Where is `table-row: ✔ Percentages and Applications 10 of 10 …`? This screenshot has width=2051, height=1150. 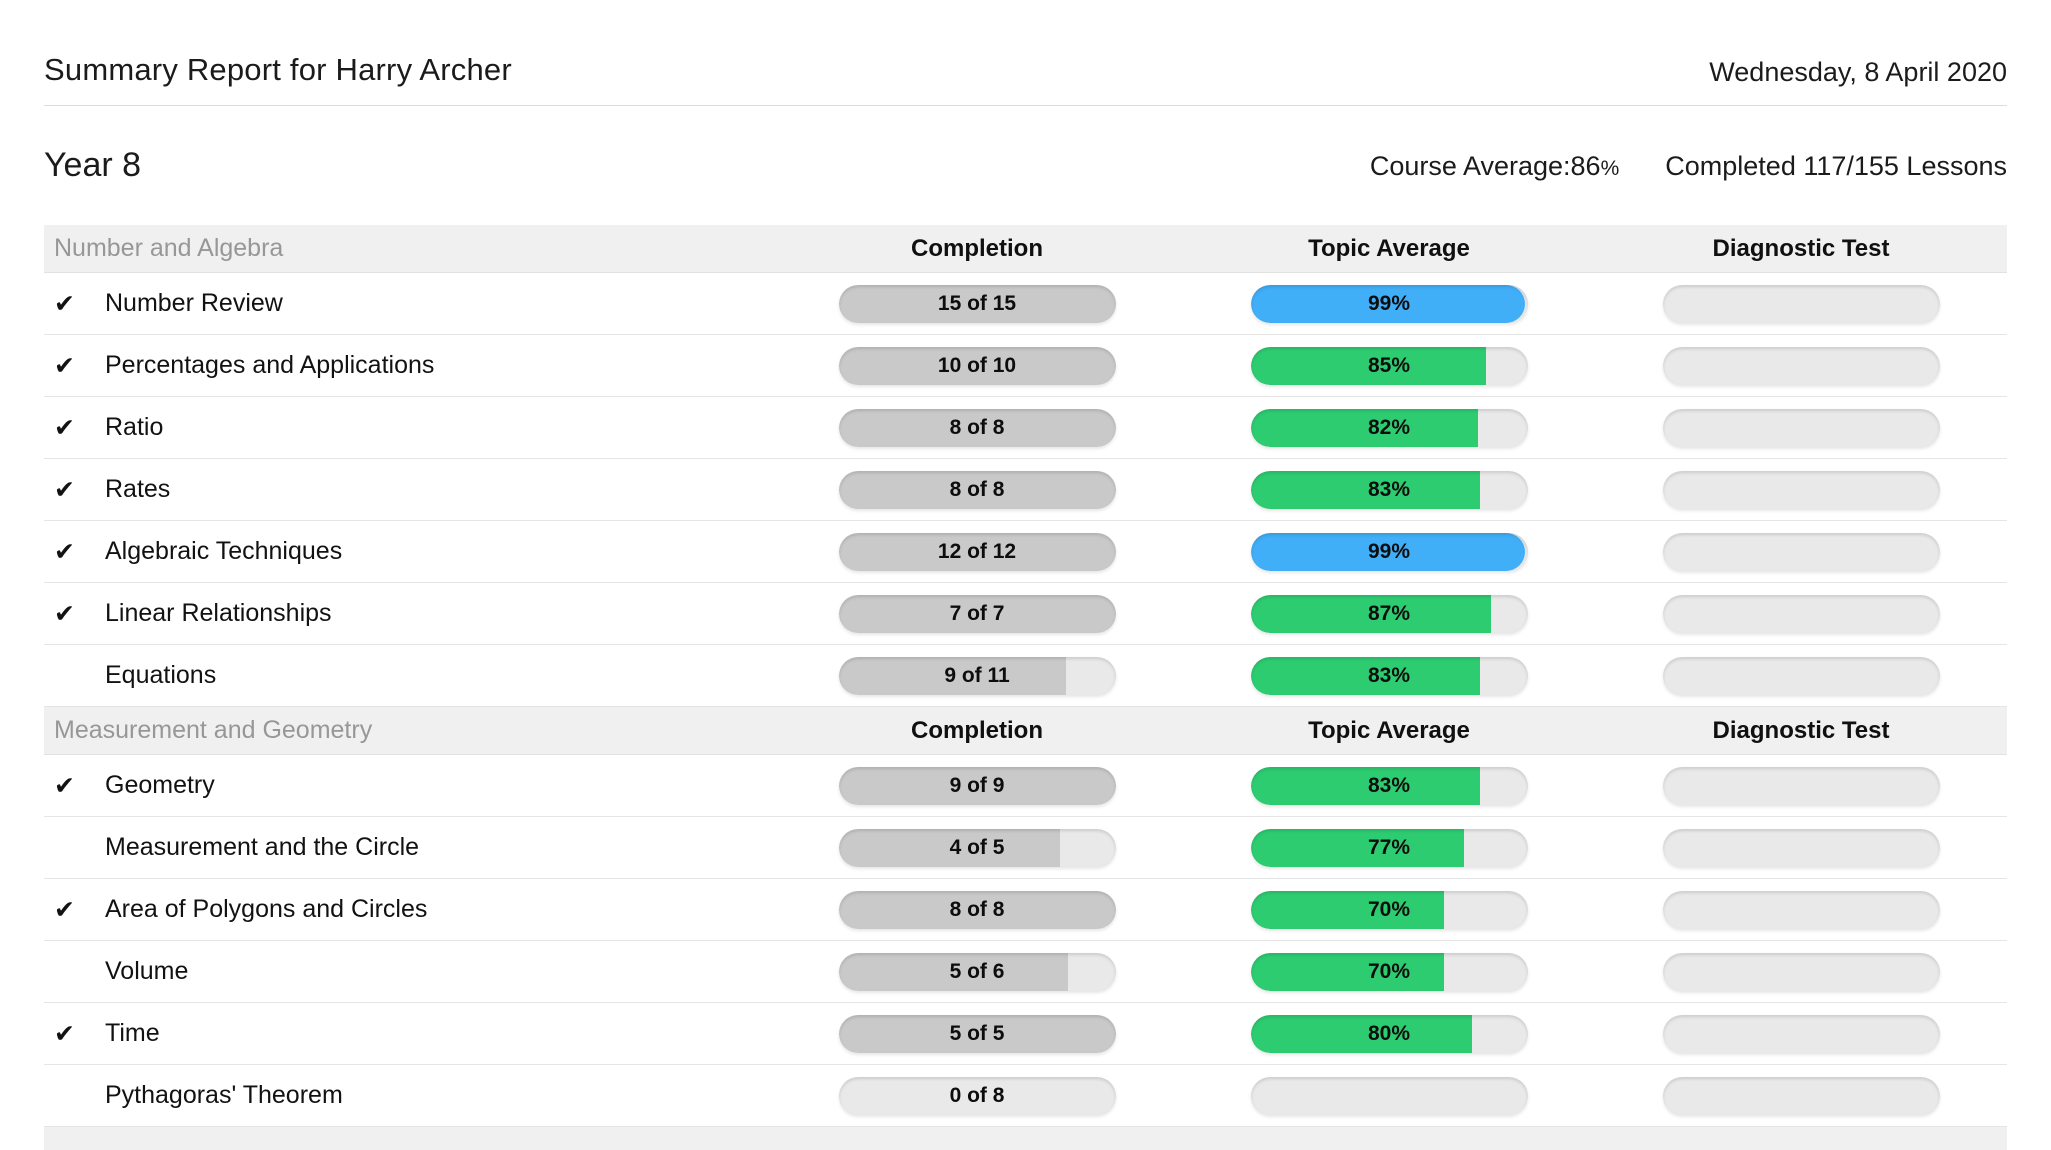
table-row: ✔ Percentages and Applications 10 of 10 … is located at coordinates (1025, 366).